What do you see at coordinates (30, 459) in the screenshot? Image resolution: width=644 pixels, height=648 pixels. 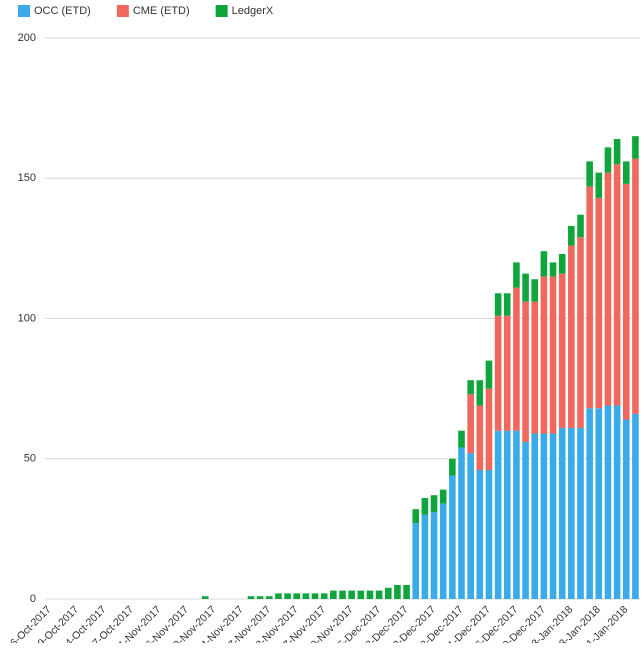 I see `y-tick-label: 50` at bounding box center [30, 459].